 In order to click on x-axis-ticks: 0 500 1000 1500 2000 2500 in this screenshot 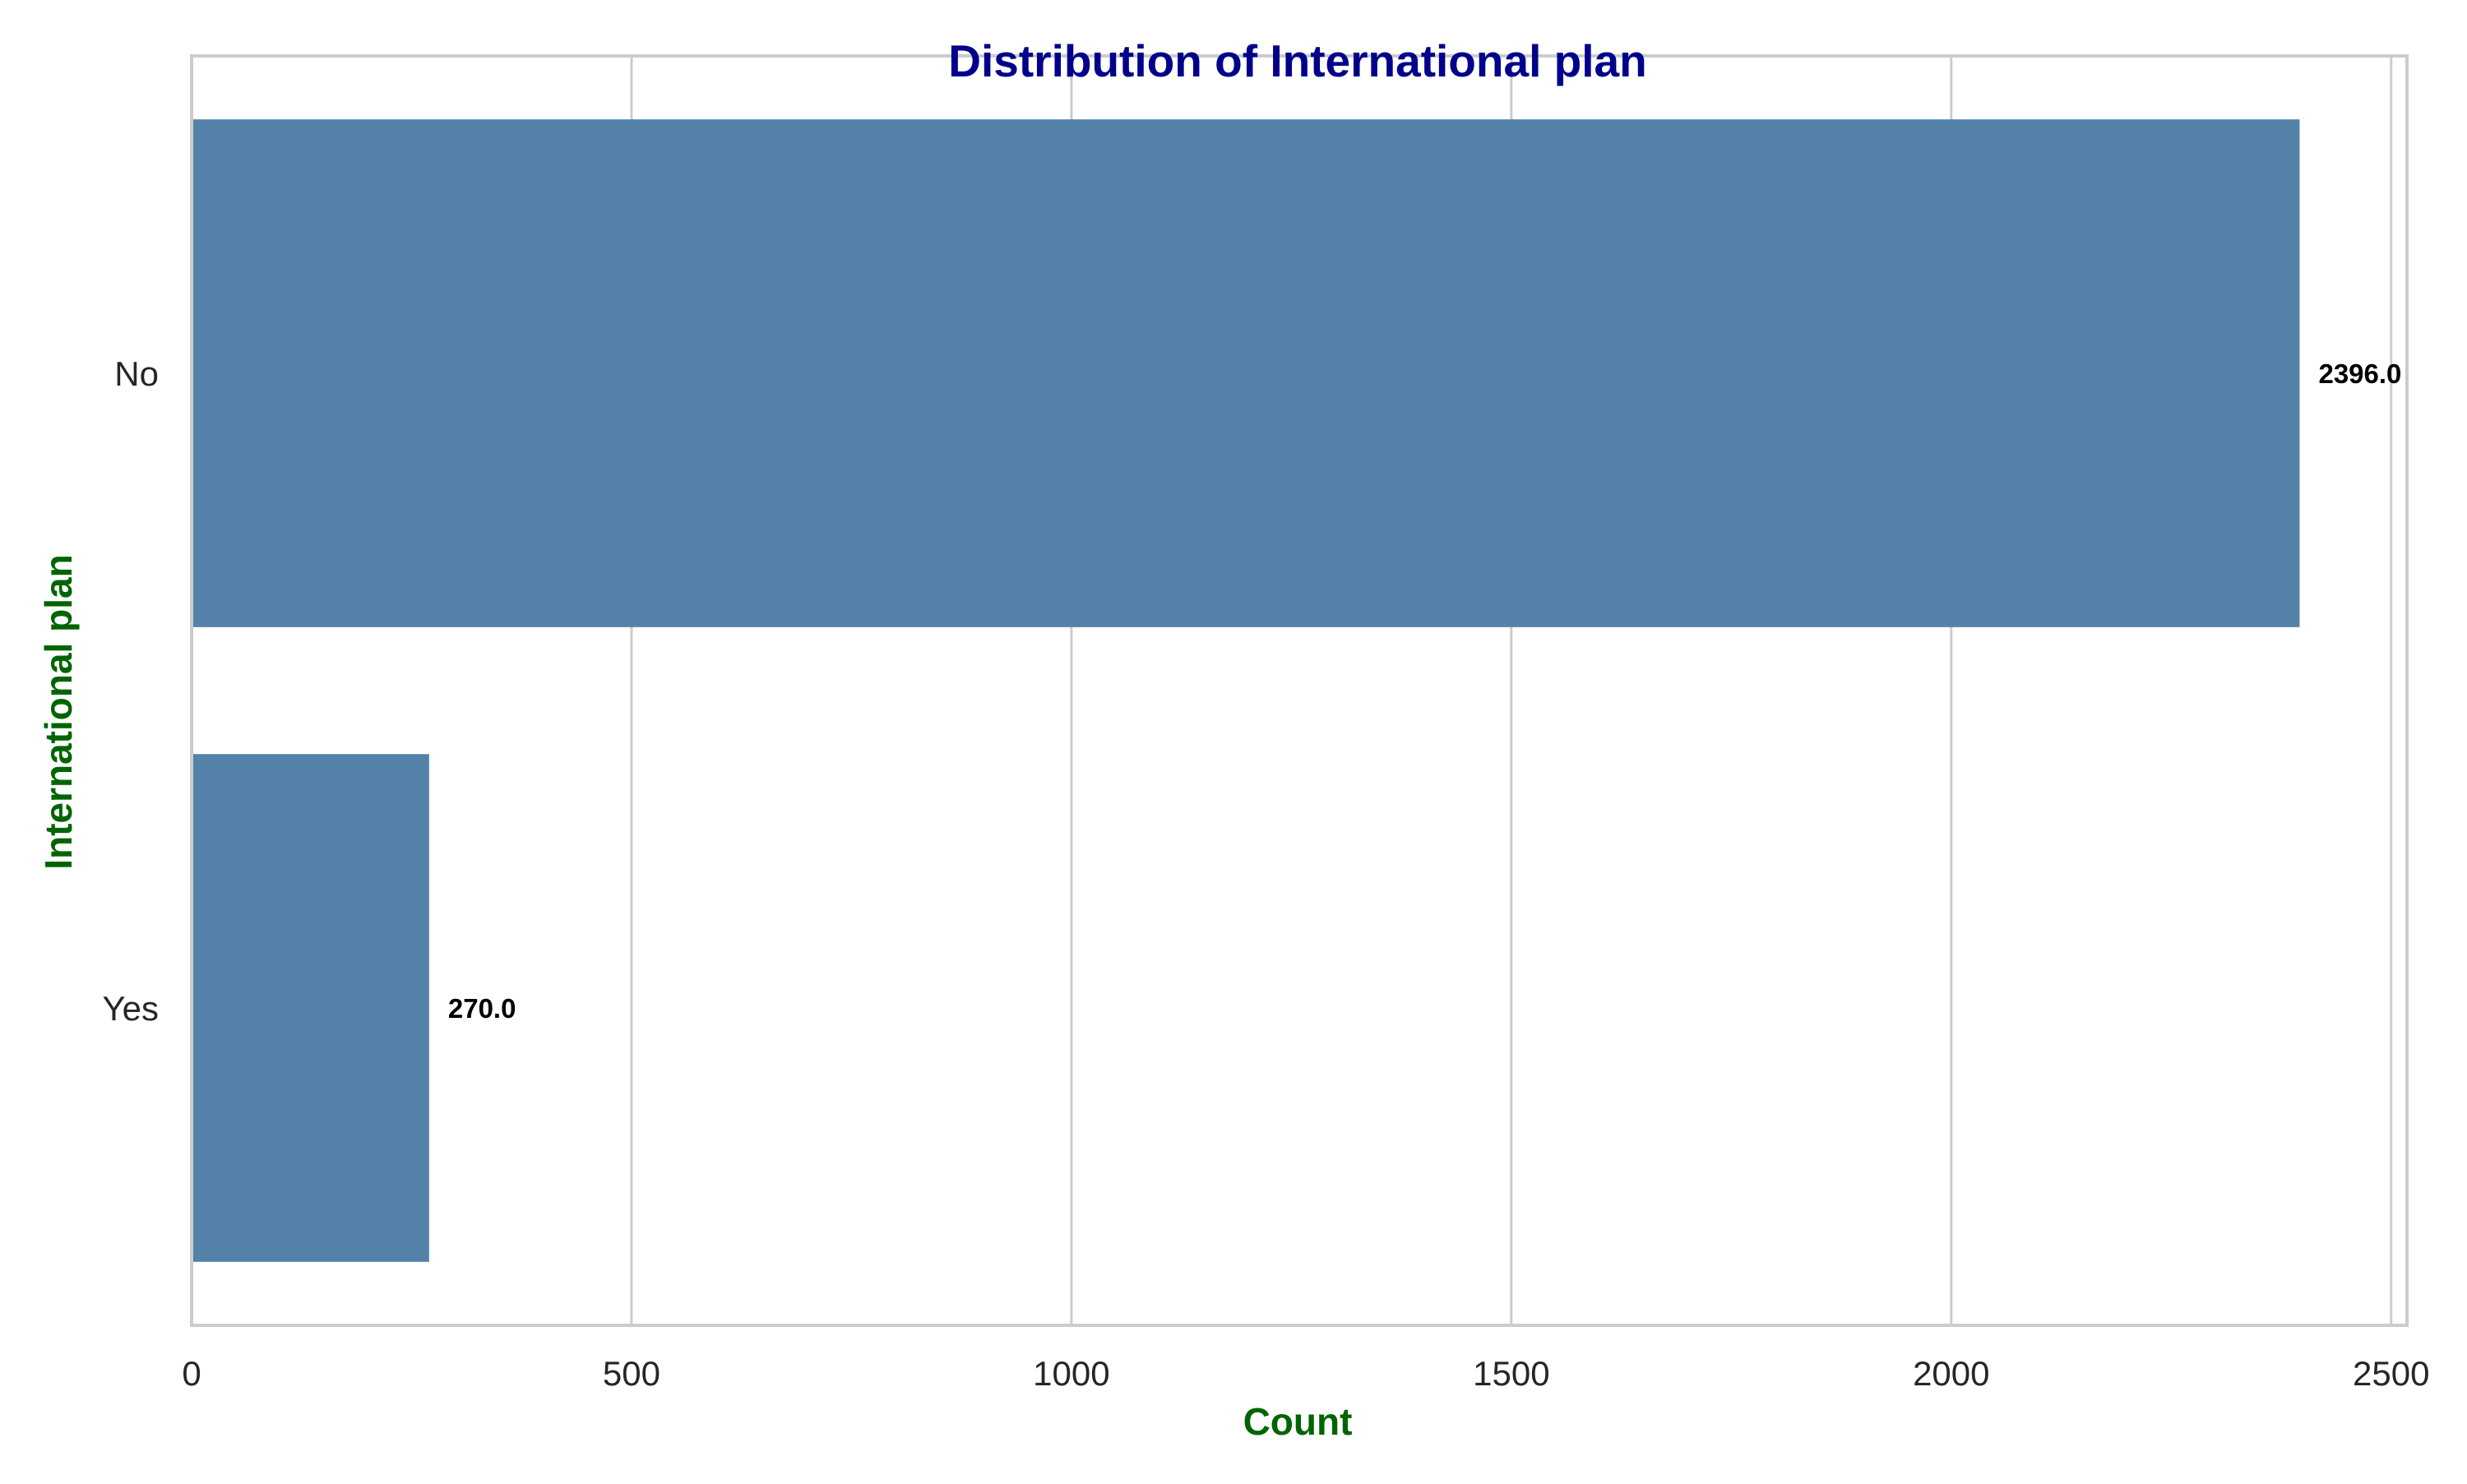, I will do `click(1305, 1373)`.